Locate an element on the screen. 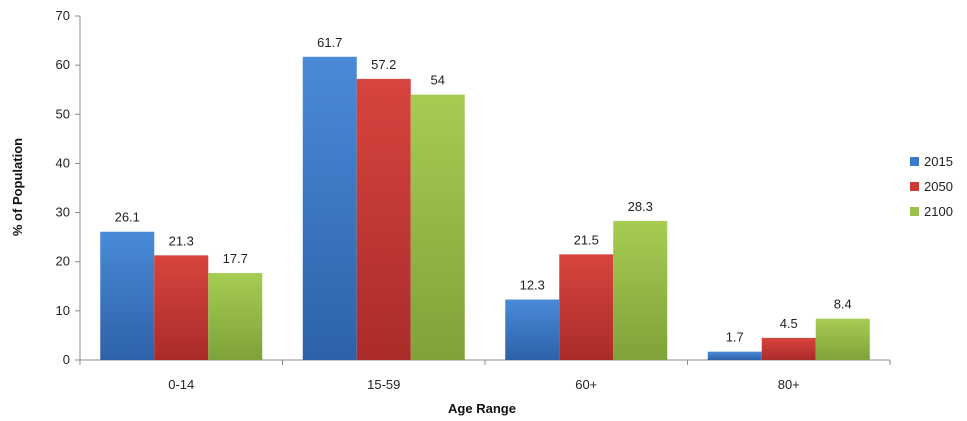 The image size is (967, 421). data-label: 54 is located at coordinates (438, 80).